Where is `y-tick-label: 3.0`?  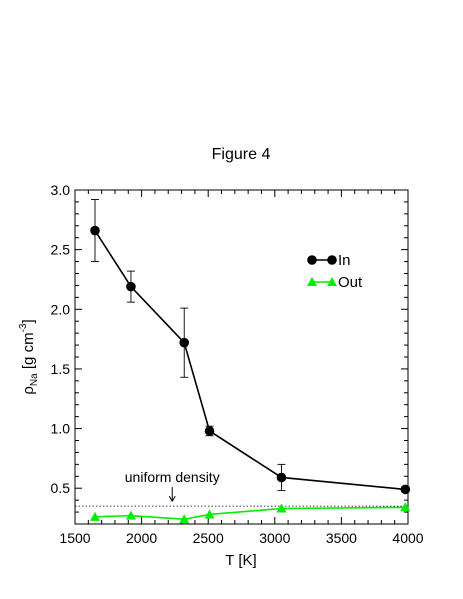
y-tick-label: 3.0 is located at coordinates (61, 190).